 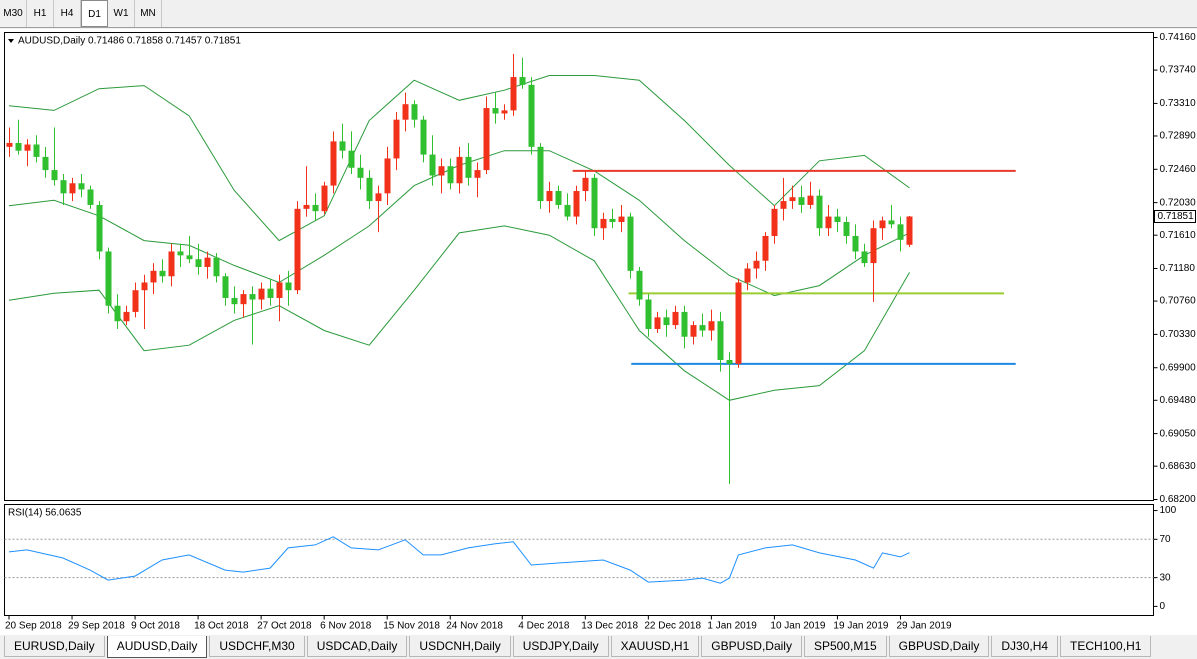 I want to click on x-tick-label: 6 Nov 2018, so click(x=346, y=626).